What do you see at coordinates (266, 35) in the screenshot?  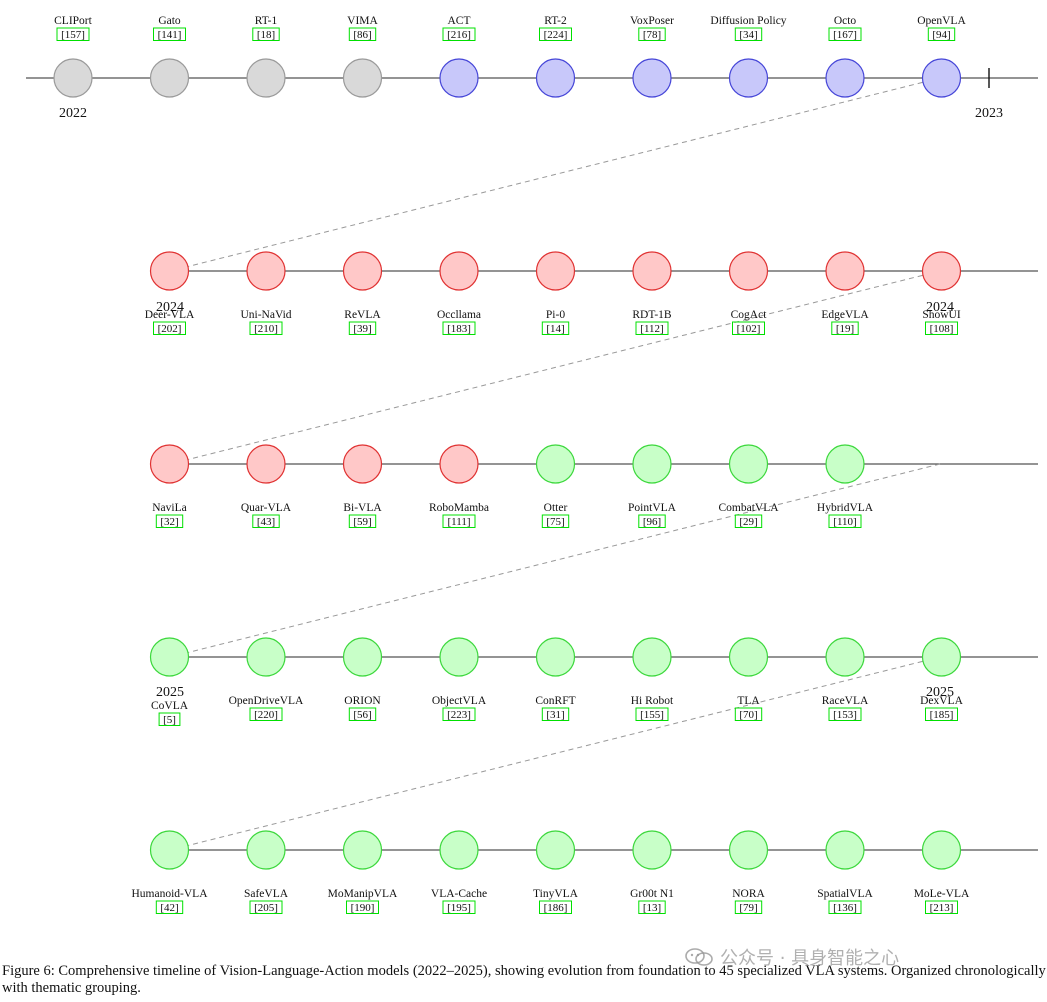 I see `citation-label: [18]` at bounding box center [266, 35].